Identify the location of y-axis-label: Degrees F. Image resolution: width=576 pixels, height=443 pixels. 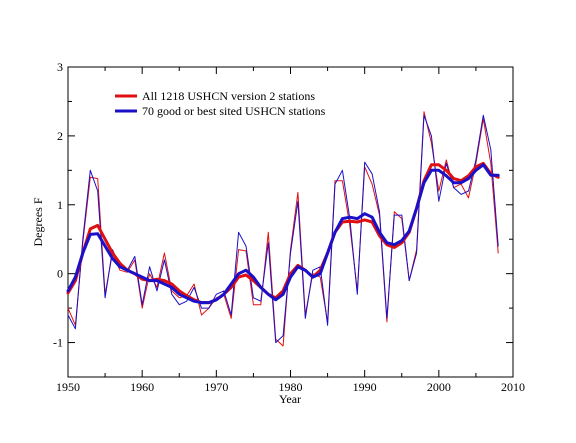
(38, 221).